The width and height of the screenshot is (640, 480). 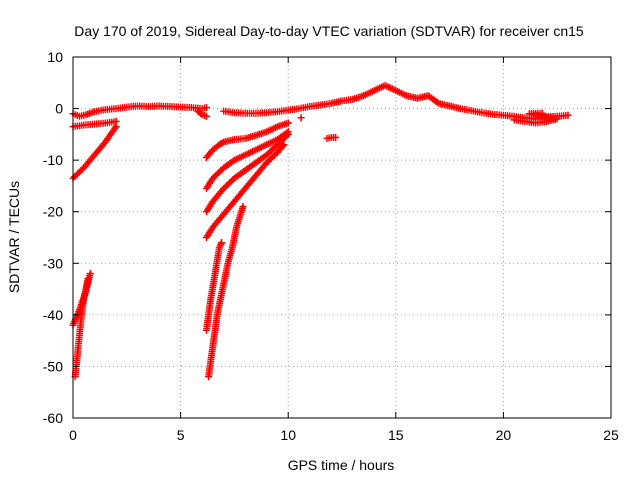 What do you see at coordinates (611, 435) in the screenshot?
I see `x-tick-label: 25` at bounding box center [611, 435].